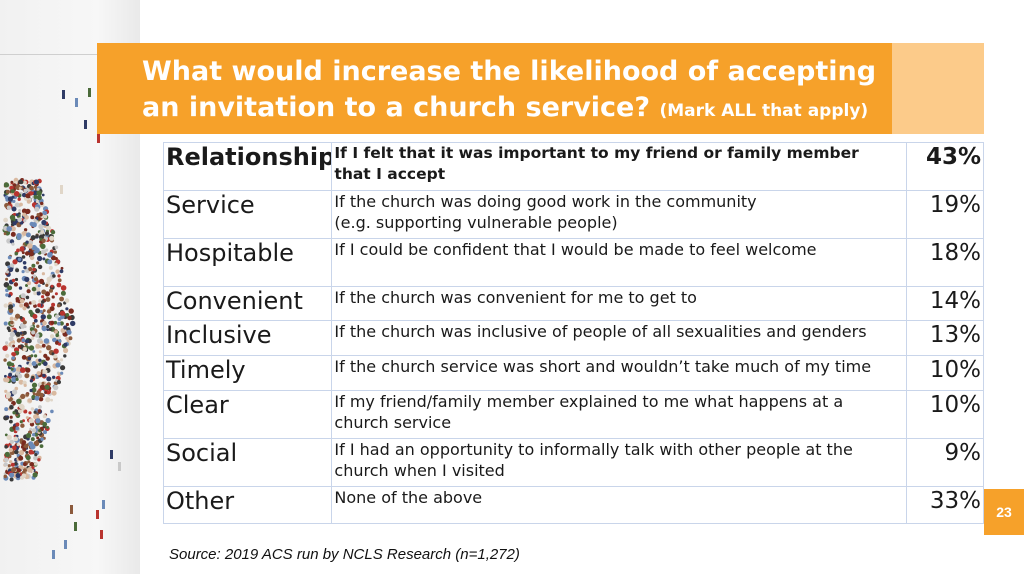  Describe the element at coordinates (247, 303) in the screenshot. I see `category-cell: Convenient` at that location.